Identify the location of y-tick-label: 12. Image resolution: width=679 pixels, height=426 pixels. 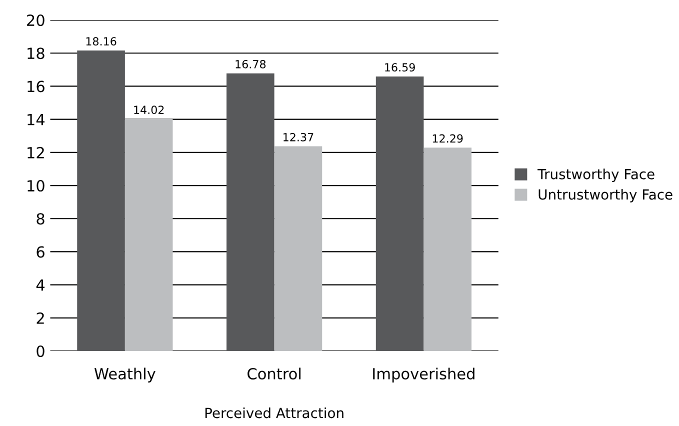
(36, 152).